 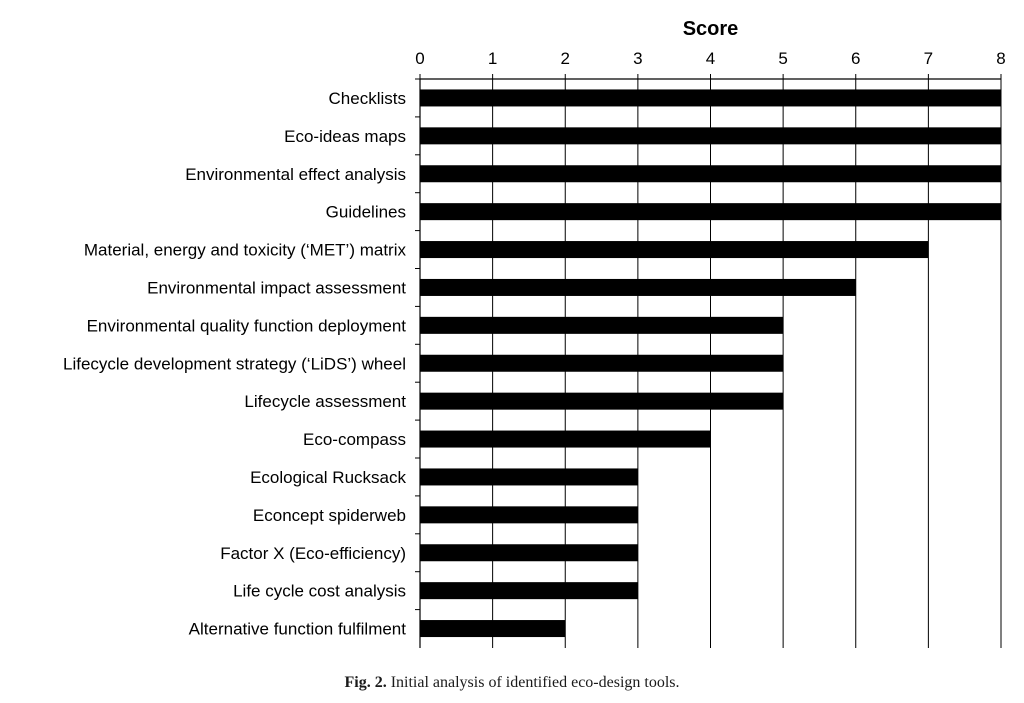 What do you see at coordinates (366, 212) in the screenshot?
I see `category-label-4: Guidelines` at bounding box center [366, 212].